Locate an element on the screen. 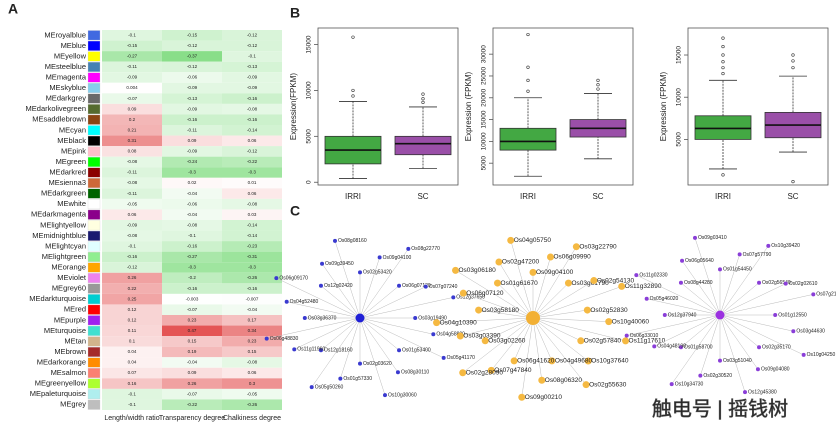 This screenshot has width=836, height=433. gene-label: Os07g21420 is located at coordinates (826, 295).